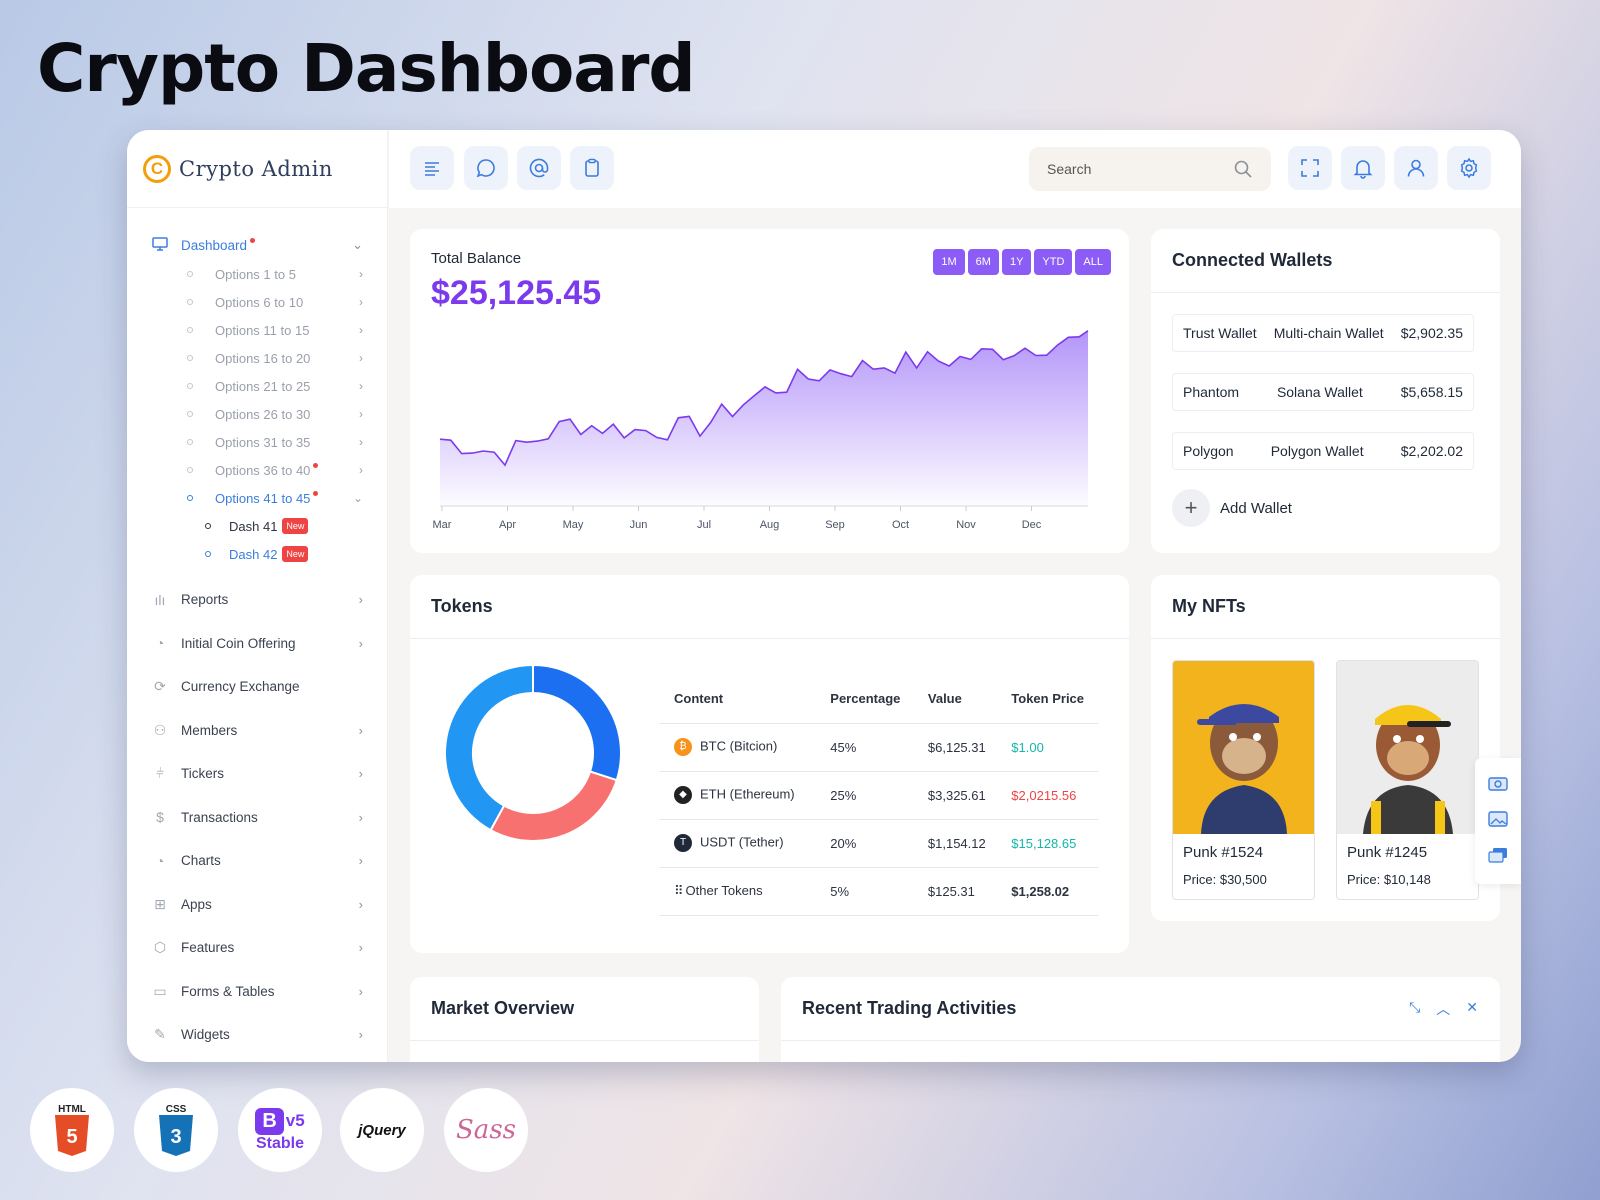 The width and height of the screenshot is (1600, 1200). What do you see at coordinates (1323, 333) in the screenshot?
I see `wallet-row-trust: Trust Wallet Multi-chain Wallet $2,902.35` at bounding box center [1323, 333].